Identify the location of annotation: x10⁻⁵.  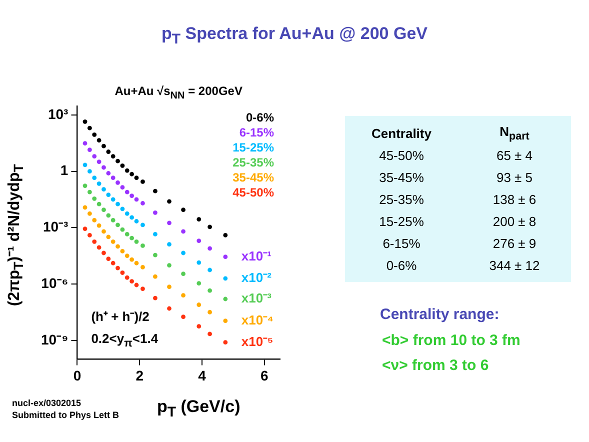
(257, 341).